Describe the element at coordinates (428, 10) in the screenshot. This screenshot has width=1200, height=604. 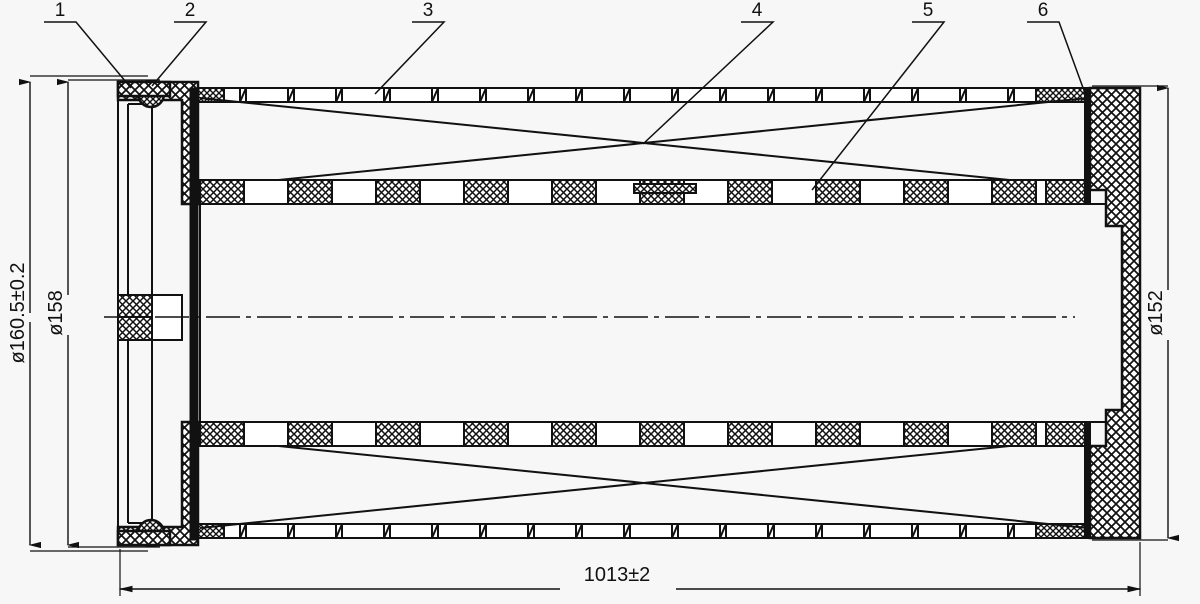
I see `callout-label-3: 3` at that location.